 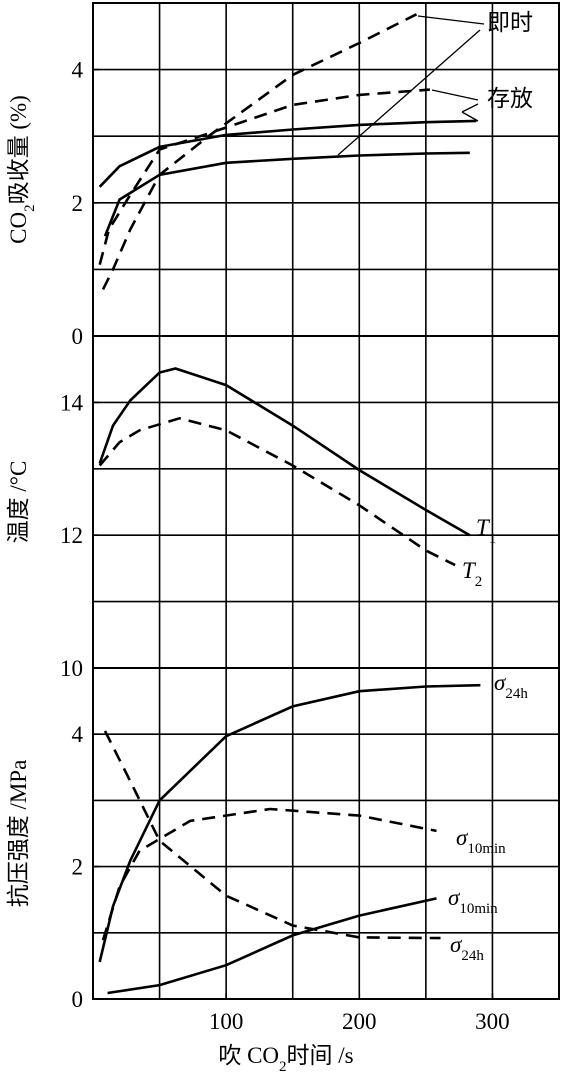 What do you see at coordinates (248, 1055) in the screenshot?
I see `text-part: 吹 CO` at bounding box center [248, 1055].